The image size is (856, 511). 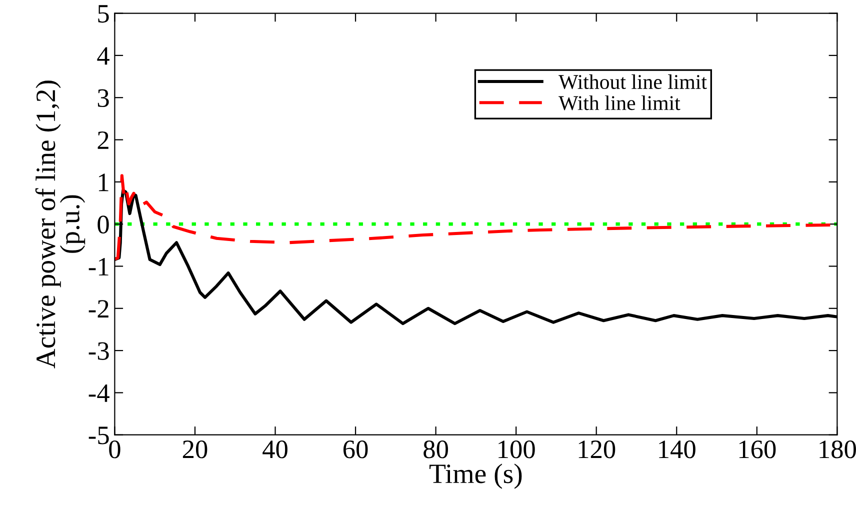 I want to click on x-axis-title: Time (s), so click(x=475, y=476).